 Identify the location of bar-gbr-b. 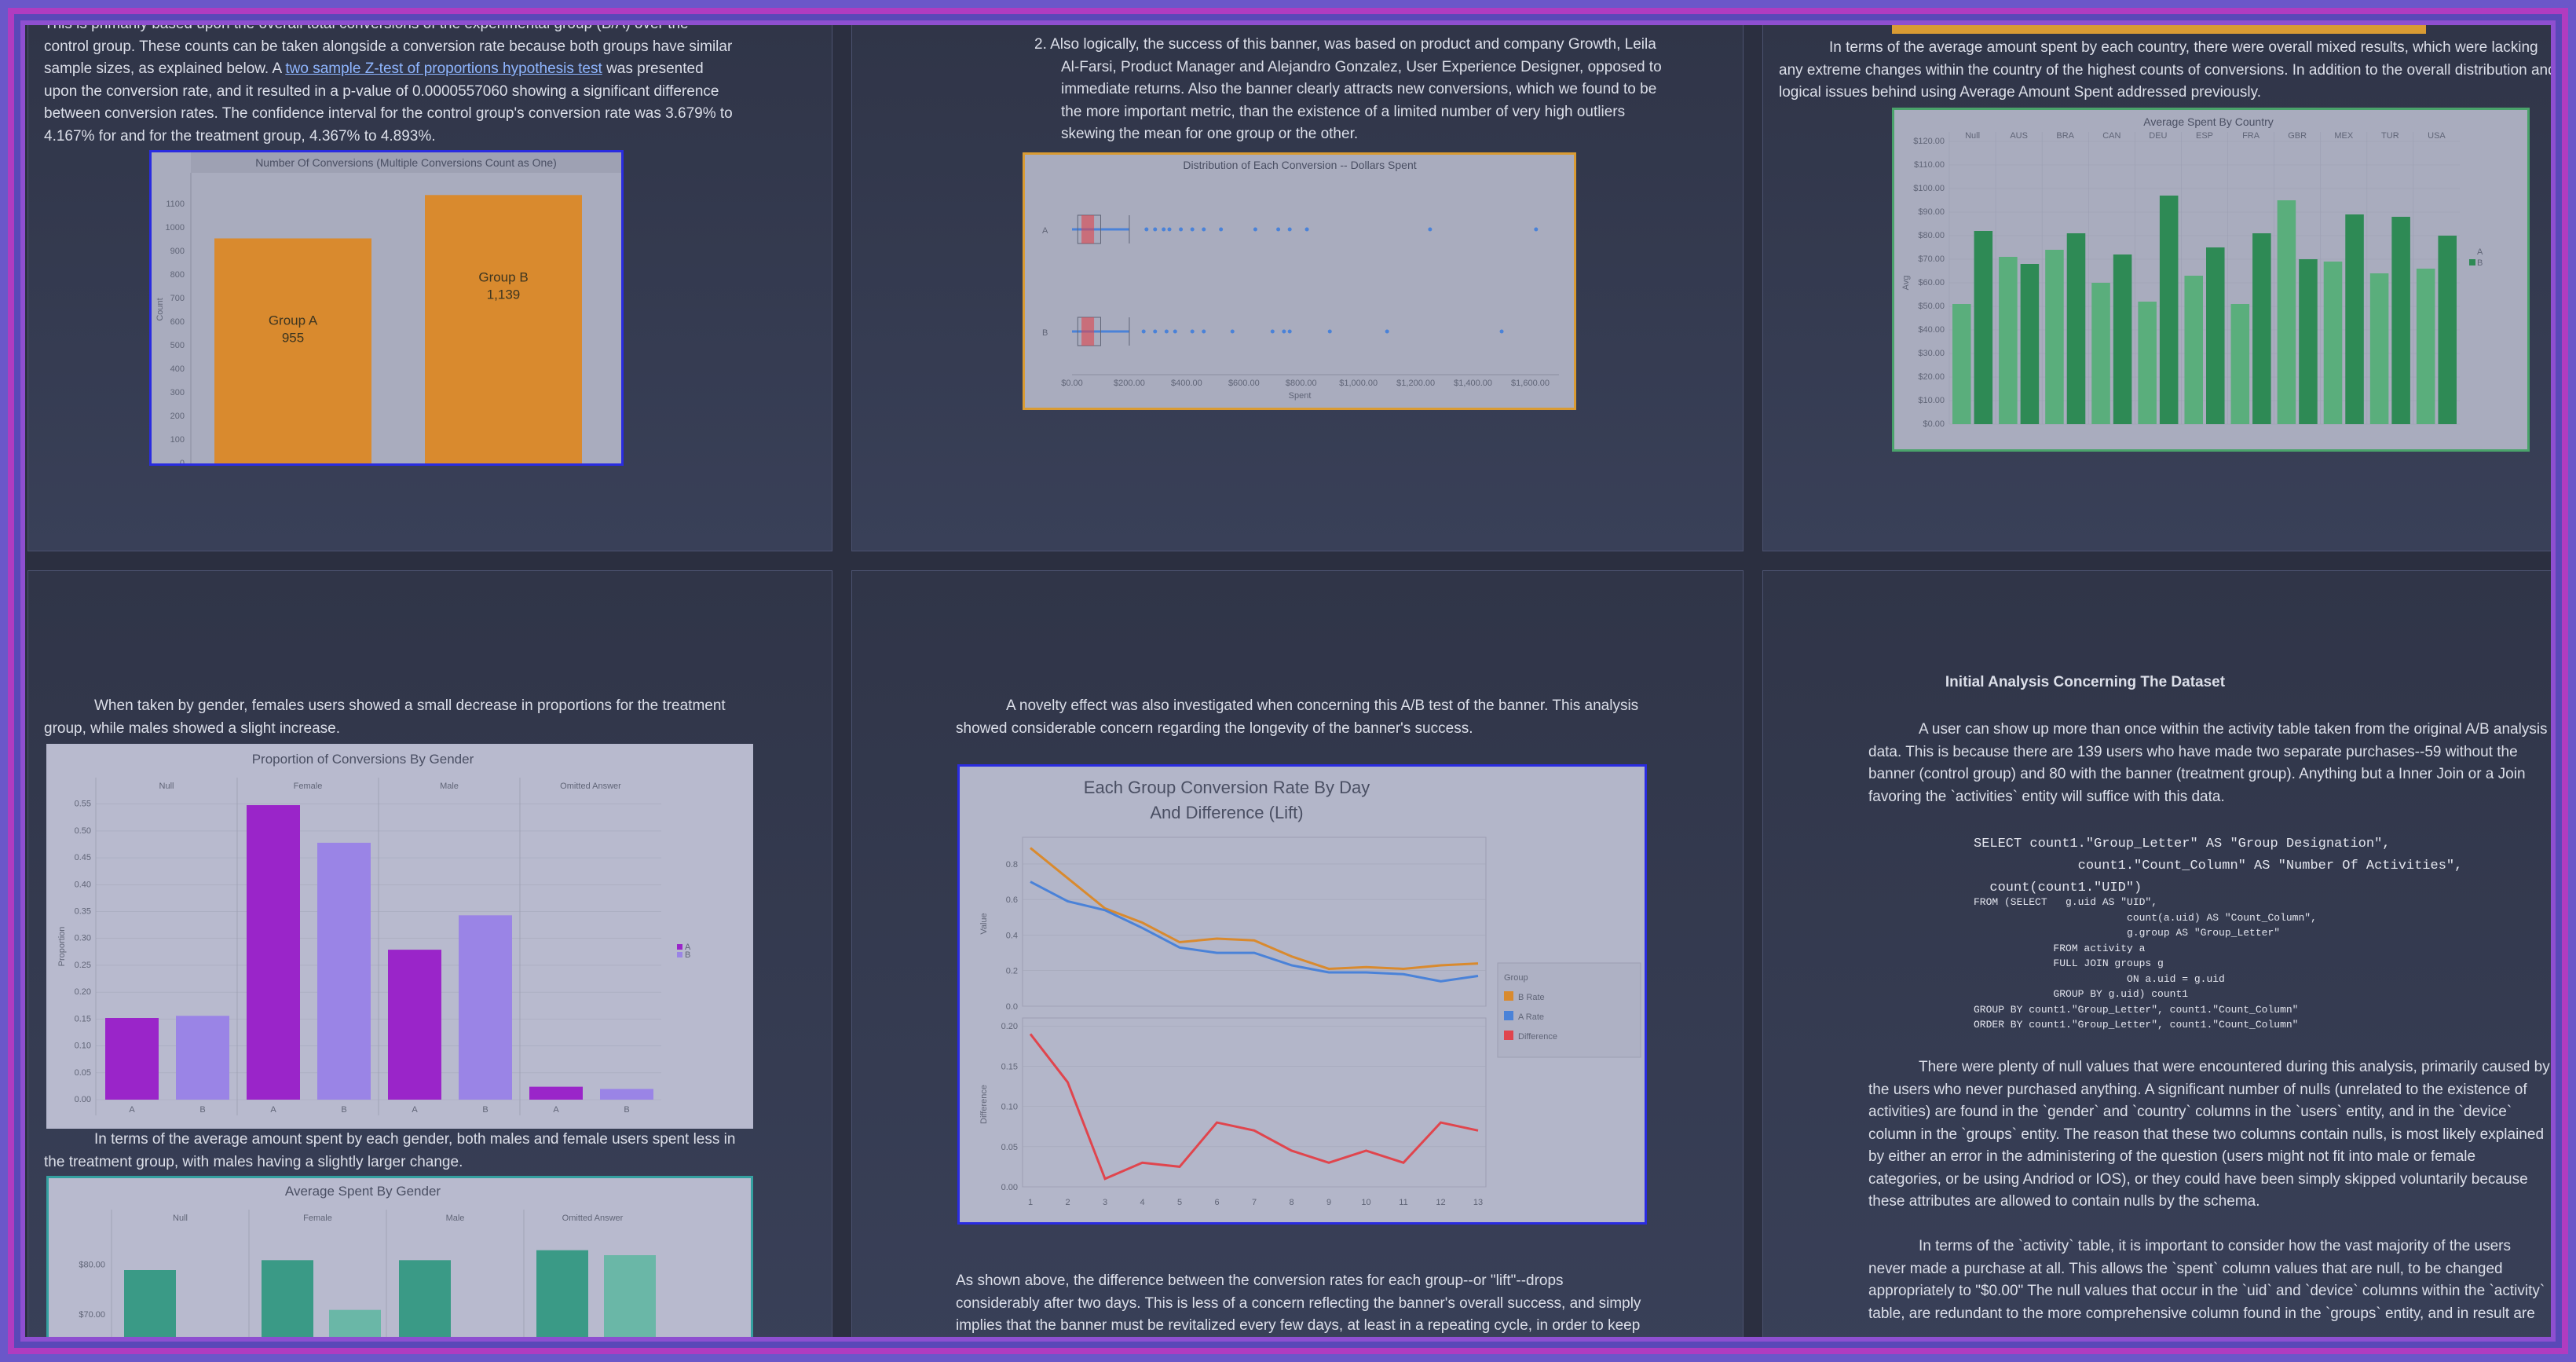
(2308, 341).